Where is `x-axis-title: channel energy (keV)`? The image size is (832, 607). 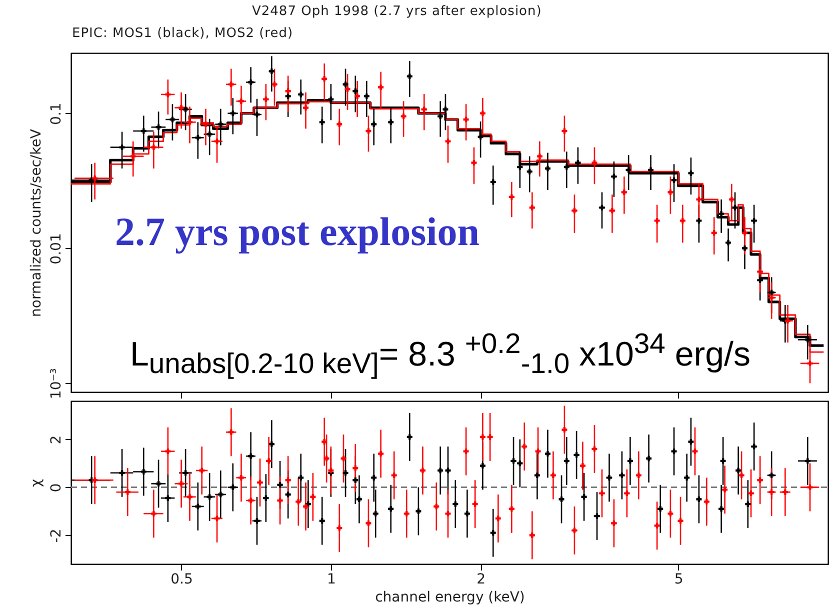 x-axis-title: channel energy (keV) is located at coordinates (450, 598).